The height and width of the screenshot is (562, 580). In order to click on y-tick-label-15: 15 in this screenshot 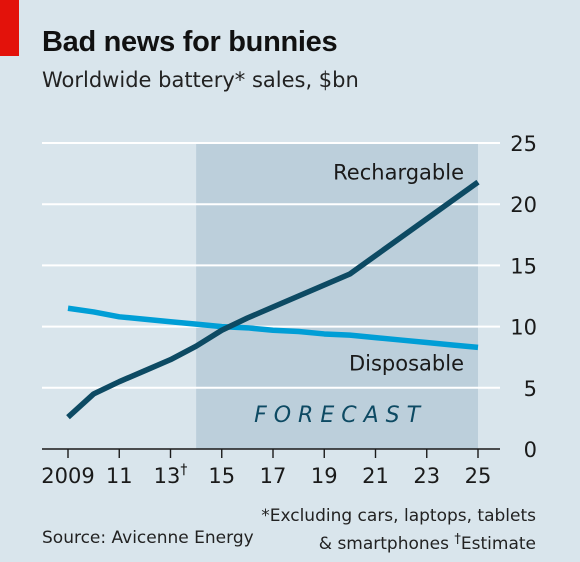, I will do `click(523, 266)`.